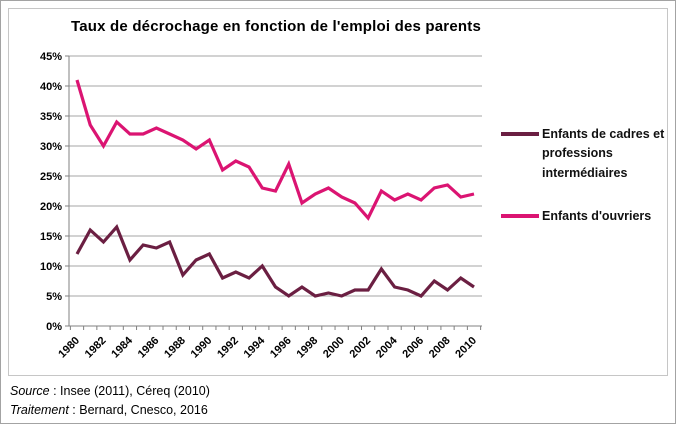 This screenshot has height=424, width=676. I want to click on svg-text: 1980, so click(69, 348).